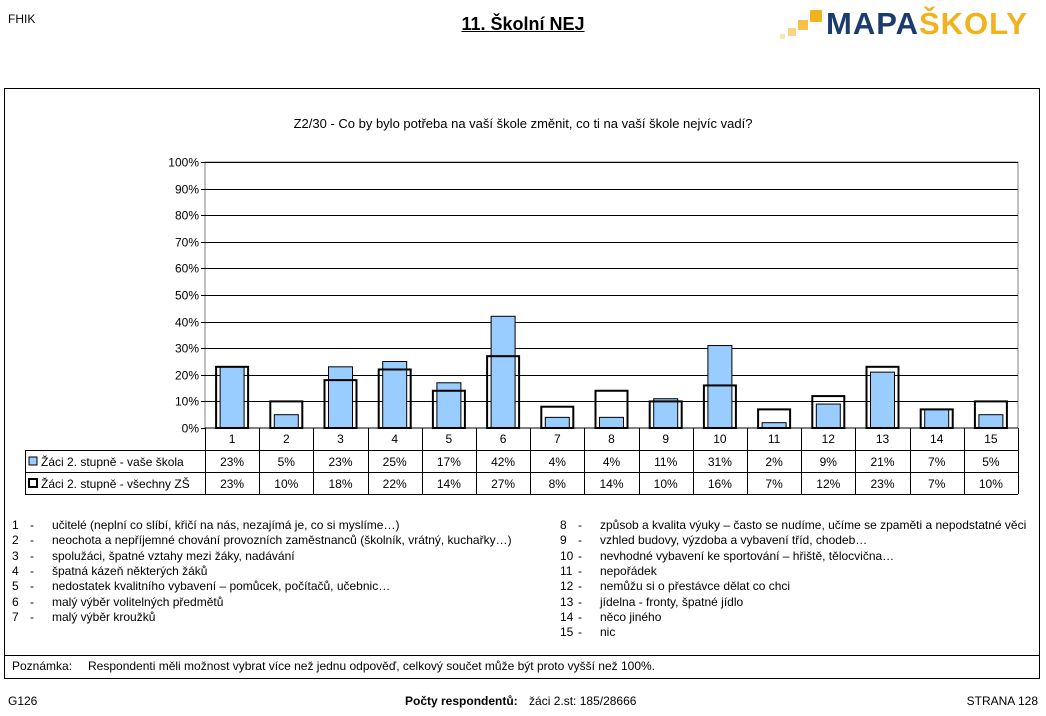 This screenshot has width=1046, height=716. I want to click on respondents-value: žáci 2.st: 185/28666, so click(583, 701).